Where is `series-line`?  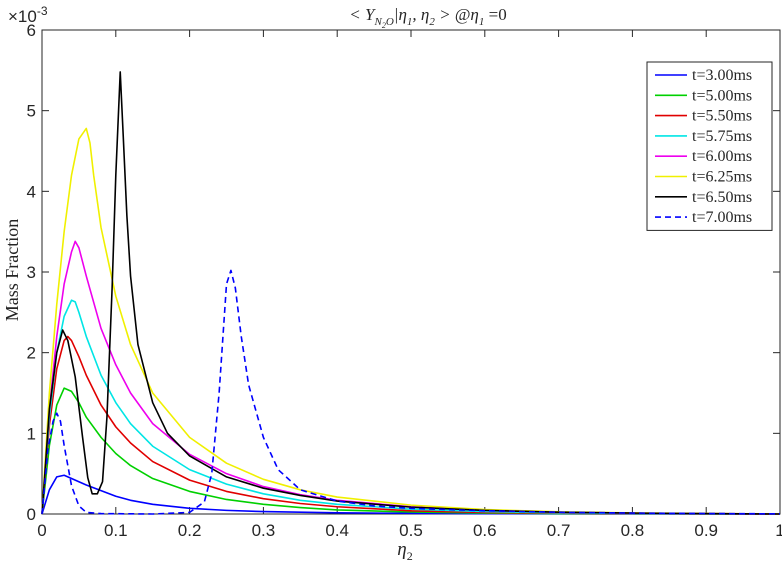 series-line is located at coordinates (411, 494).